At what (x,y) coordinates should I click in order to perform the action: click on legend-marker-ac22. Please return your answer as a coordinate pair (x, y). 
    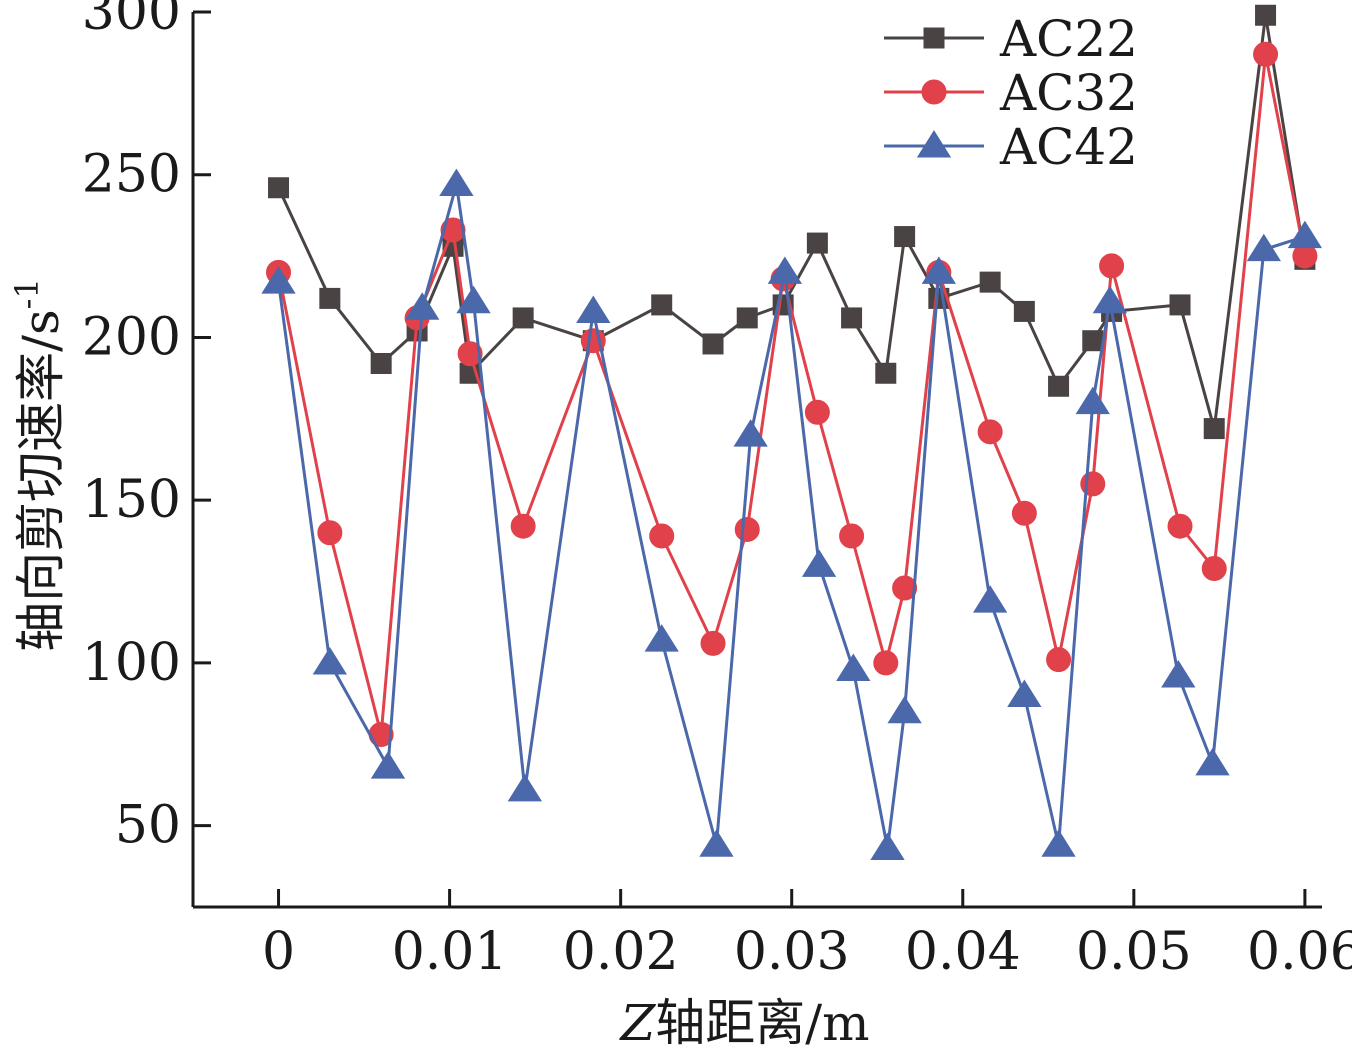
    Looking at the image, I should click on (934, 38).